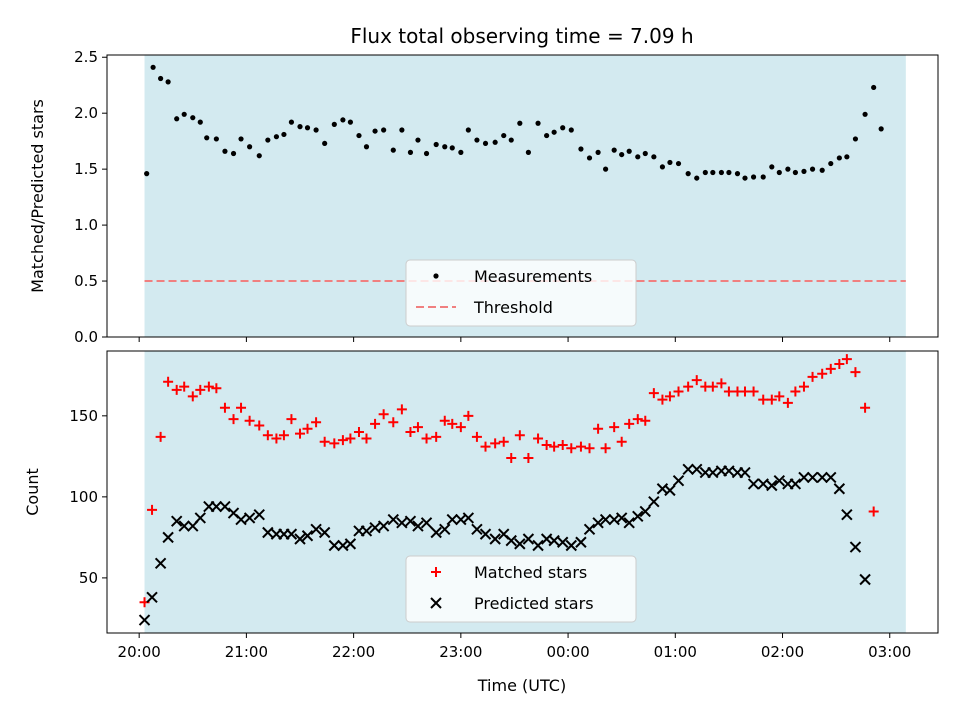  Describe the element at coordinates (86, 225) in the screenshot. I see `y-tick-label: 1.0` at that location.